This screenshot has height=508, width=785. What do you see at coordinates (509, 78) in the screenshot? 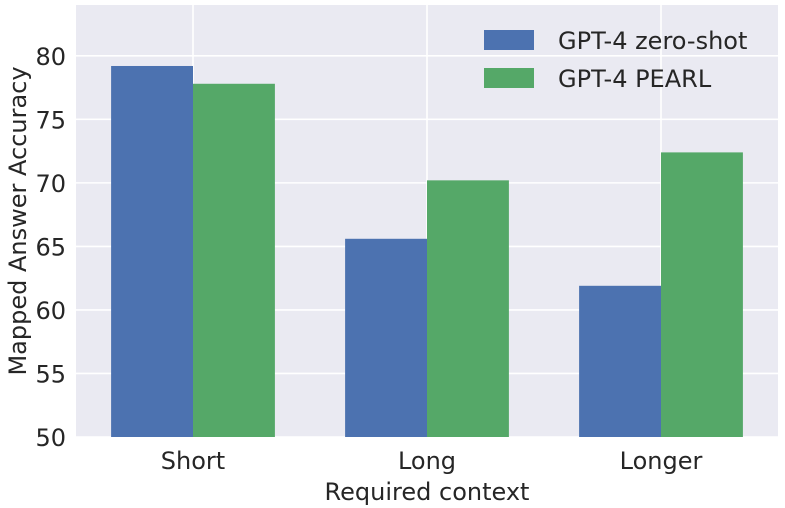
I see `legend-swatch-pearl` at bounding box center [509, 78].